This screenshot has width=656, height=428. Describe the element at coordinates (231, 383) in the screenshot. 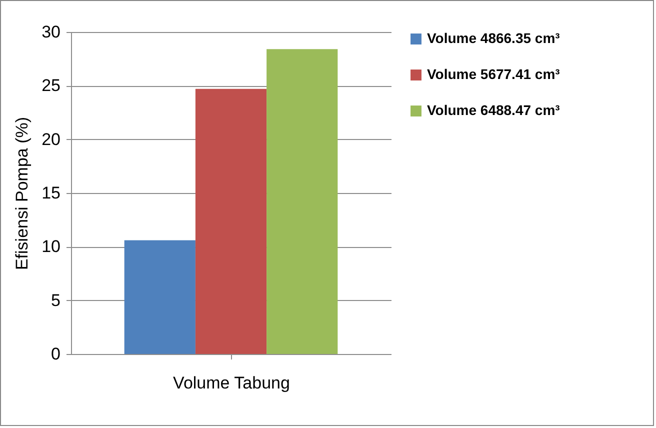

I see `x-axis-title: Volume Tabung` at that location.